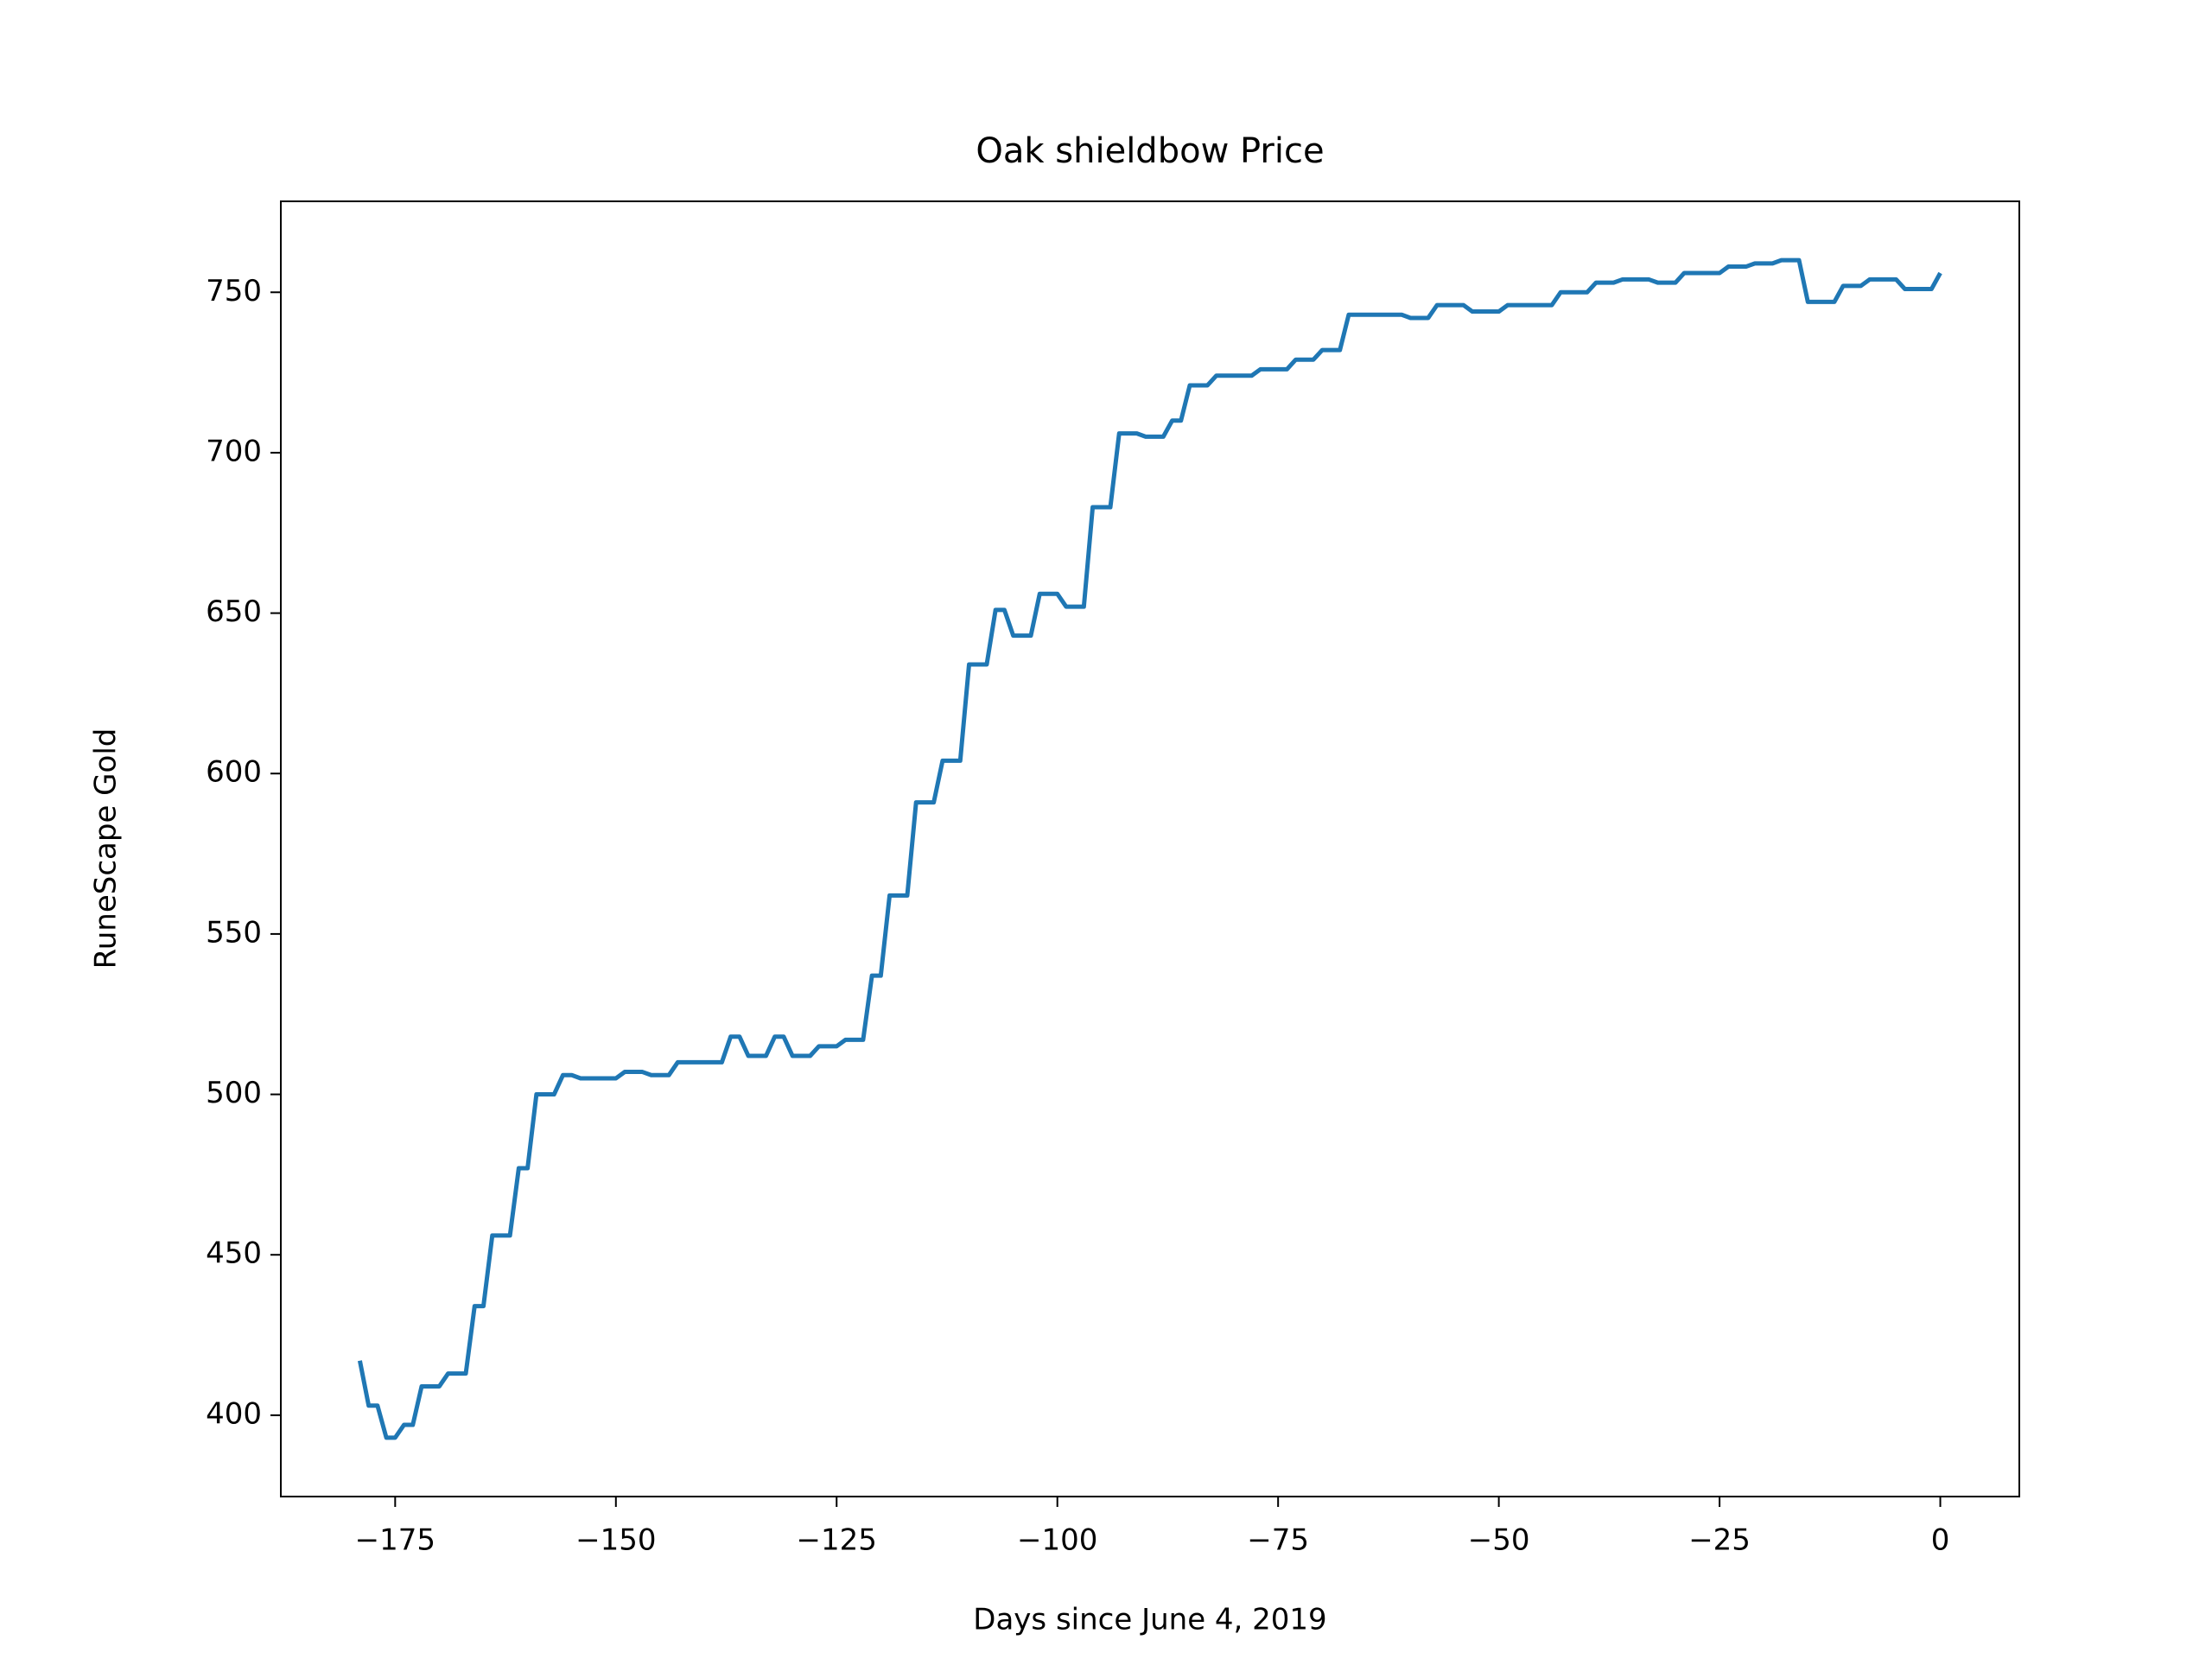 The width and height of the screenshot is (2212, 1659). I want to click on x-tick-label: −125, so click(837, 1540).